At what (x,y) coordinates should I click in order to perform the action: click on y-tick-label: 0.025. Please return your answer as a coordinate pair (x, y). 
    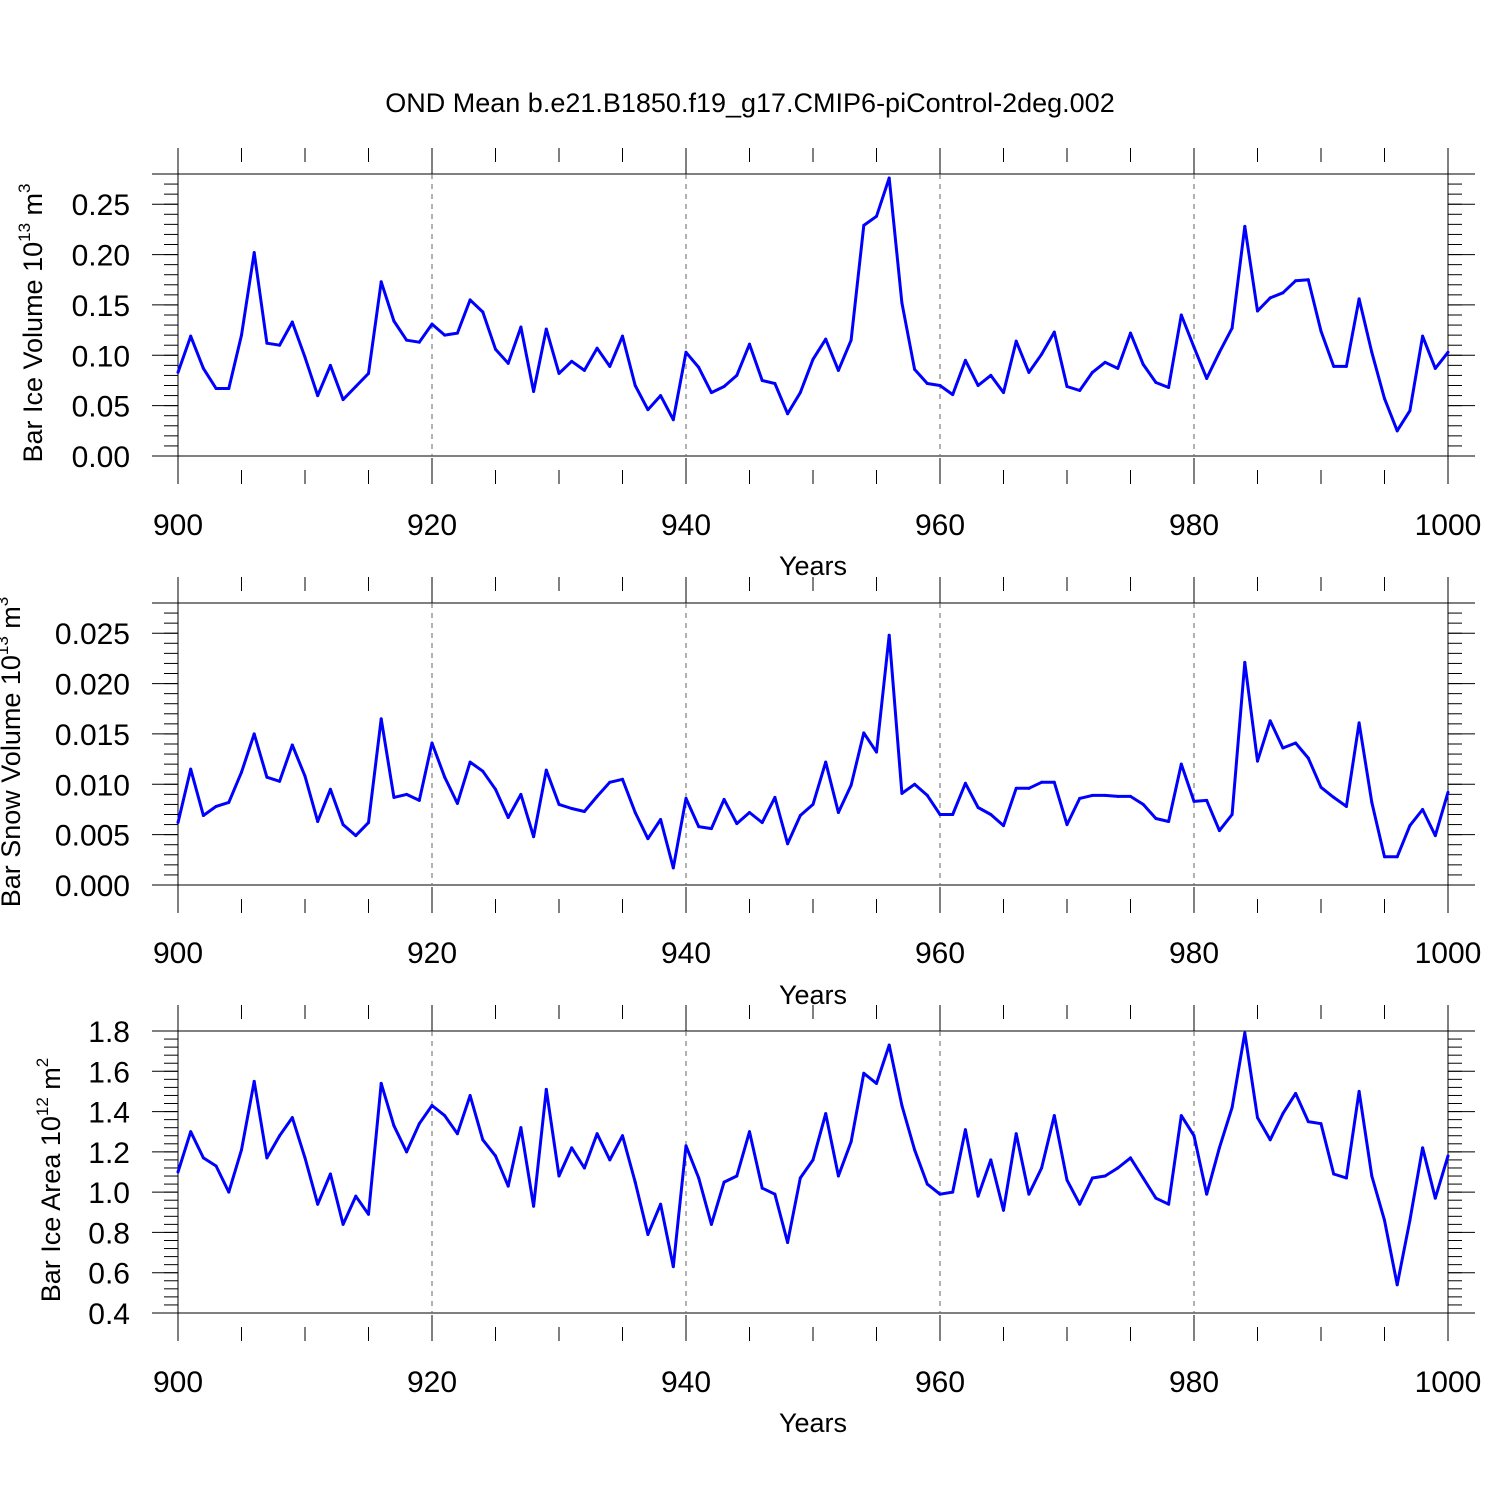
    Looking at the image, I should click on (92, 634).